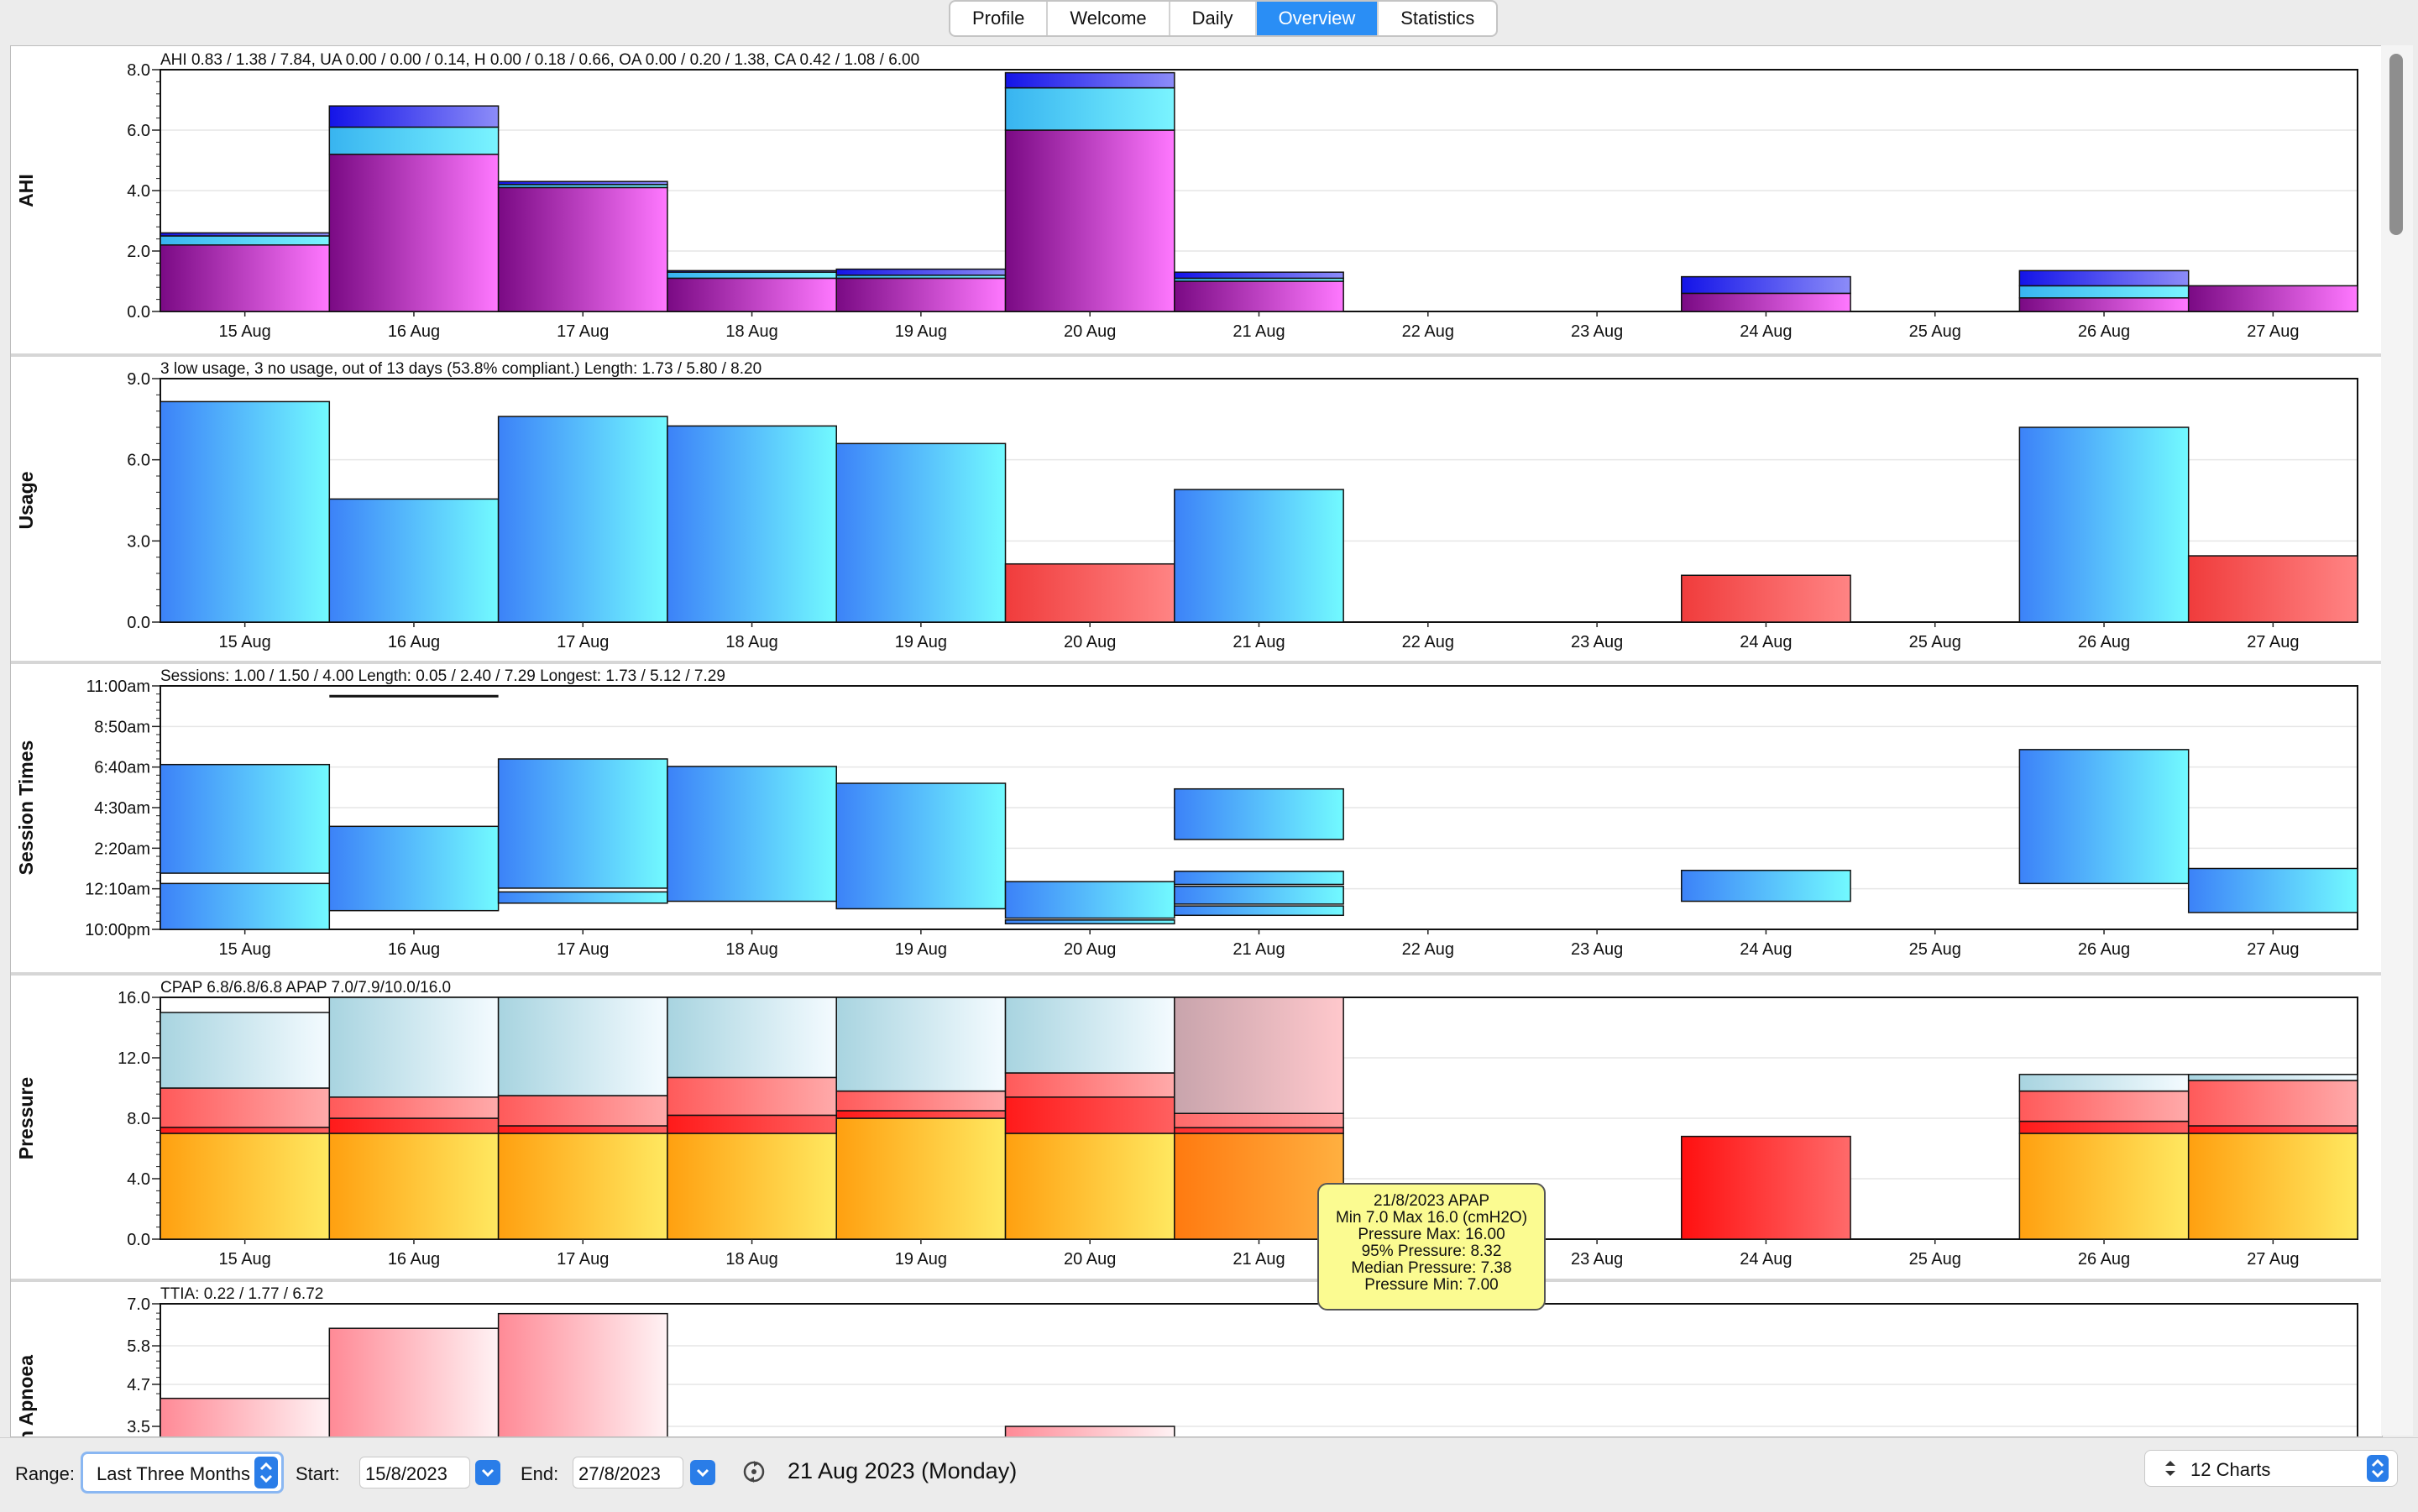 The image size is (2418, 1512). Describe the element at coordinates (1437, 18) in the screenshot. I see `tab-statistics: Statistics` at that location.